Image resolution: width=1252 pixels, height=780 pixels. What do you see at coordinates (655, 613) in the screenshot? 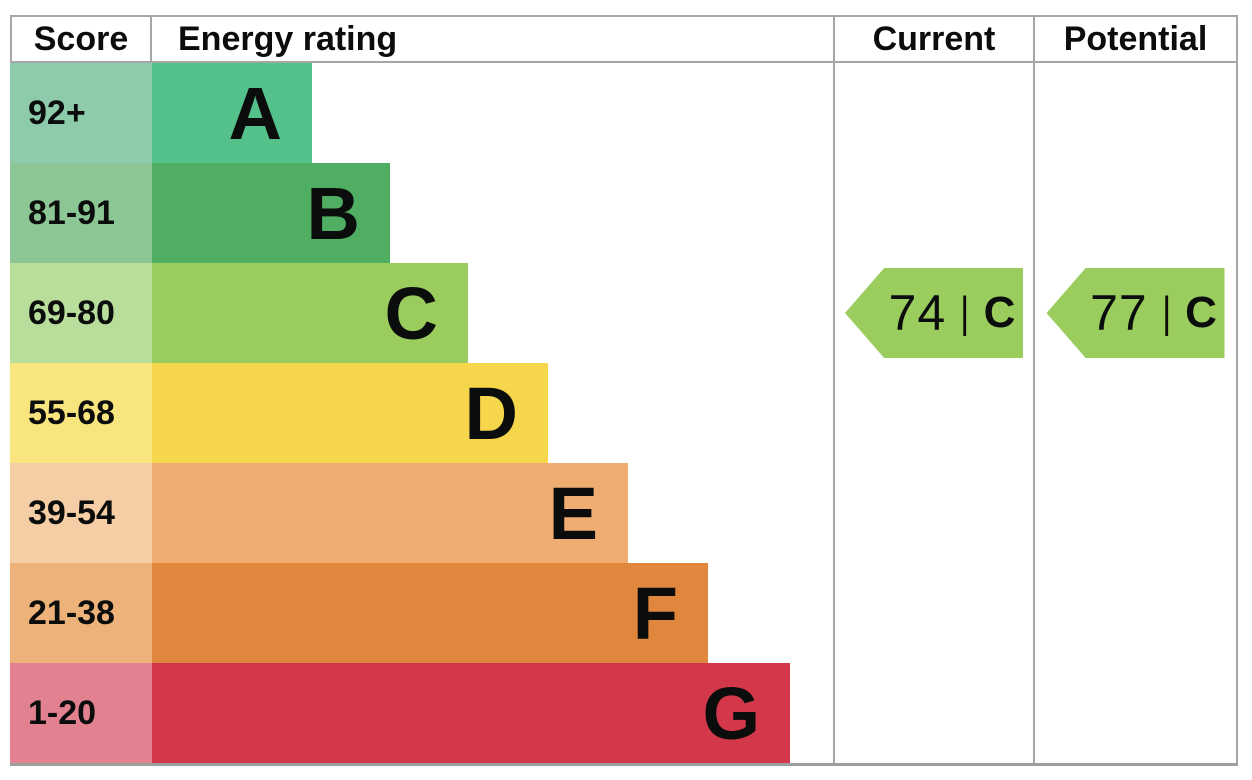
I see `band-letter-f: F` at bounding box center [655, 613].